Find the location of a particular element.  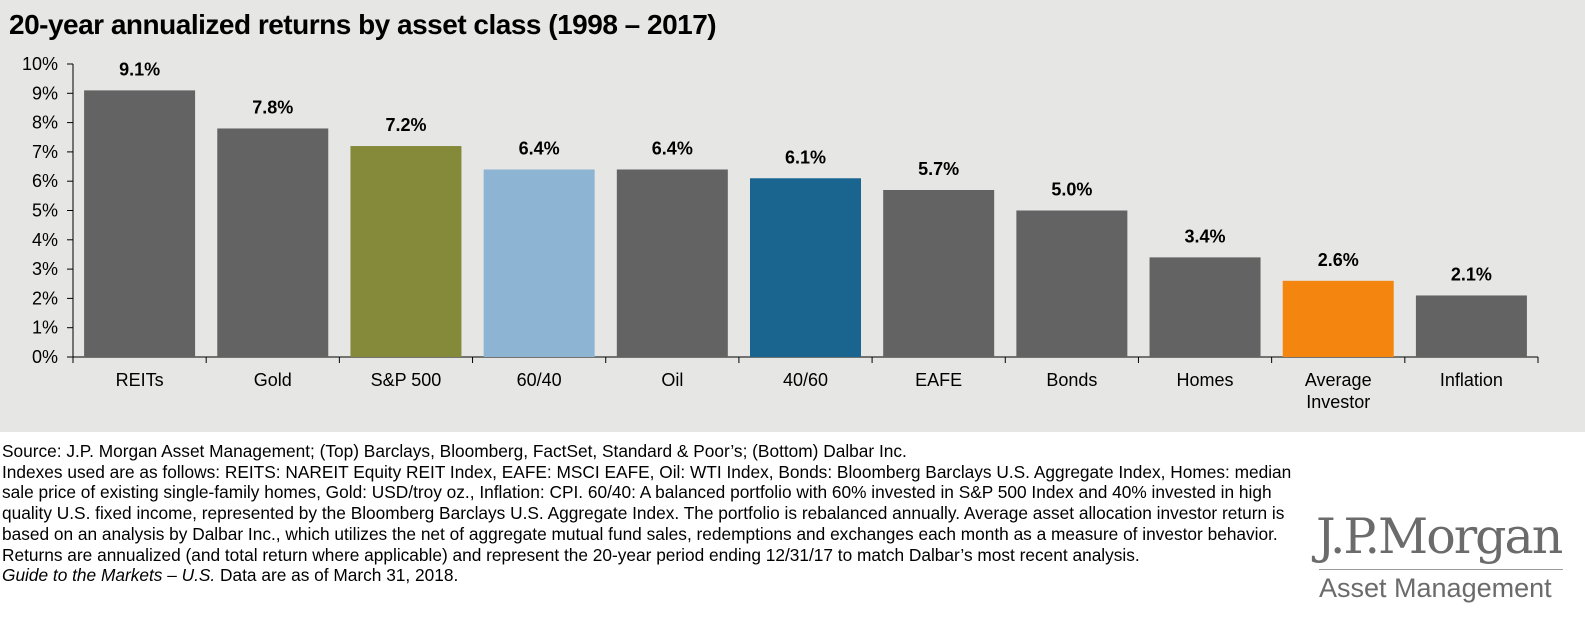

logo-divider is located at coordinates (1441, 569).